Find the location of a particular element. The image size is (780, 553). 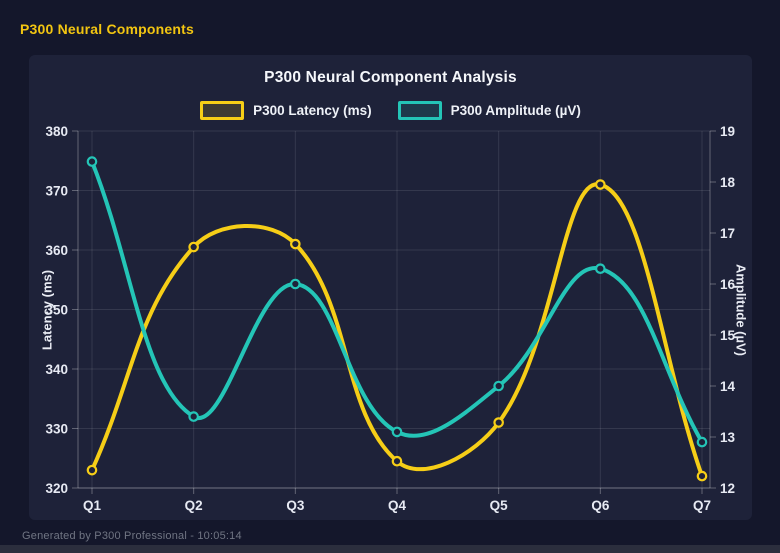

svg-text: 17 is located at coordinates (727, 233).